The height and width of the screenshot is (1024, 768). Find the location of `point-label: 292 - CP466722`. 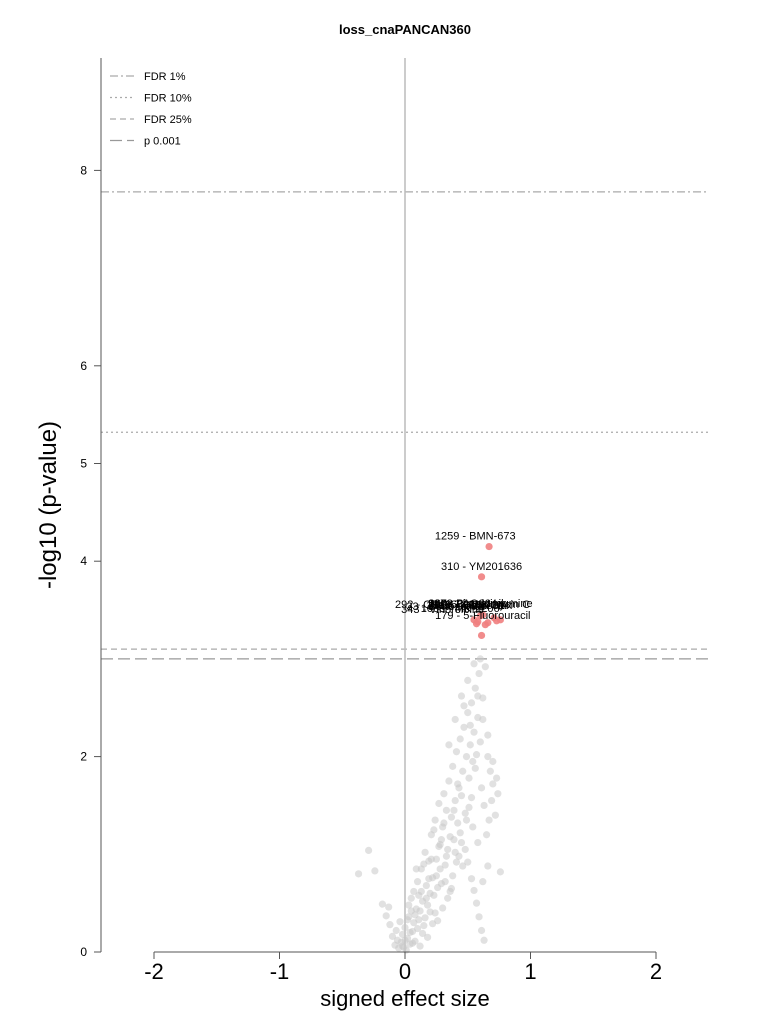

point-label: 292 - CP466722 is located at coordinates (435, 605).